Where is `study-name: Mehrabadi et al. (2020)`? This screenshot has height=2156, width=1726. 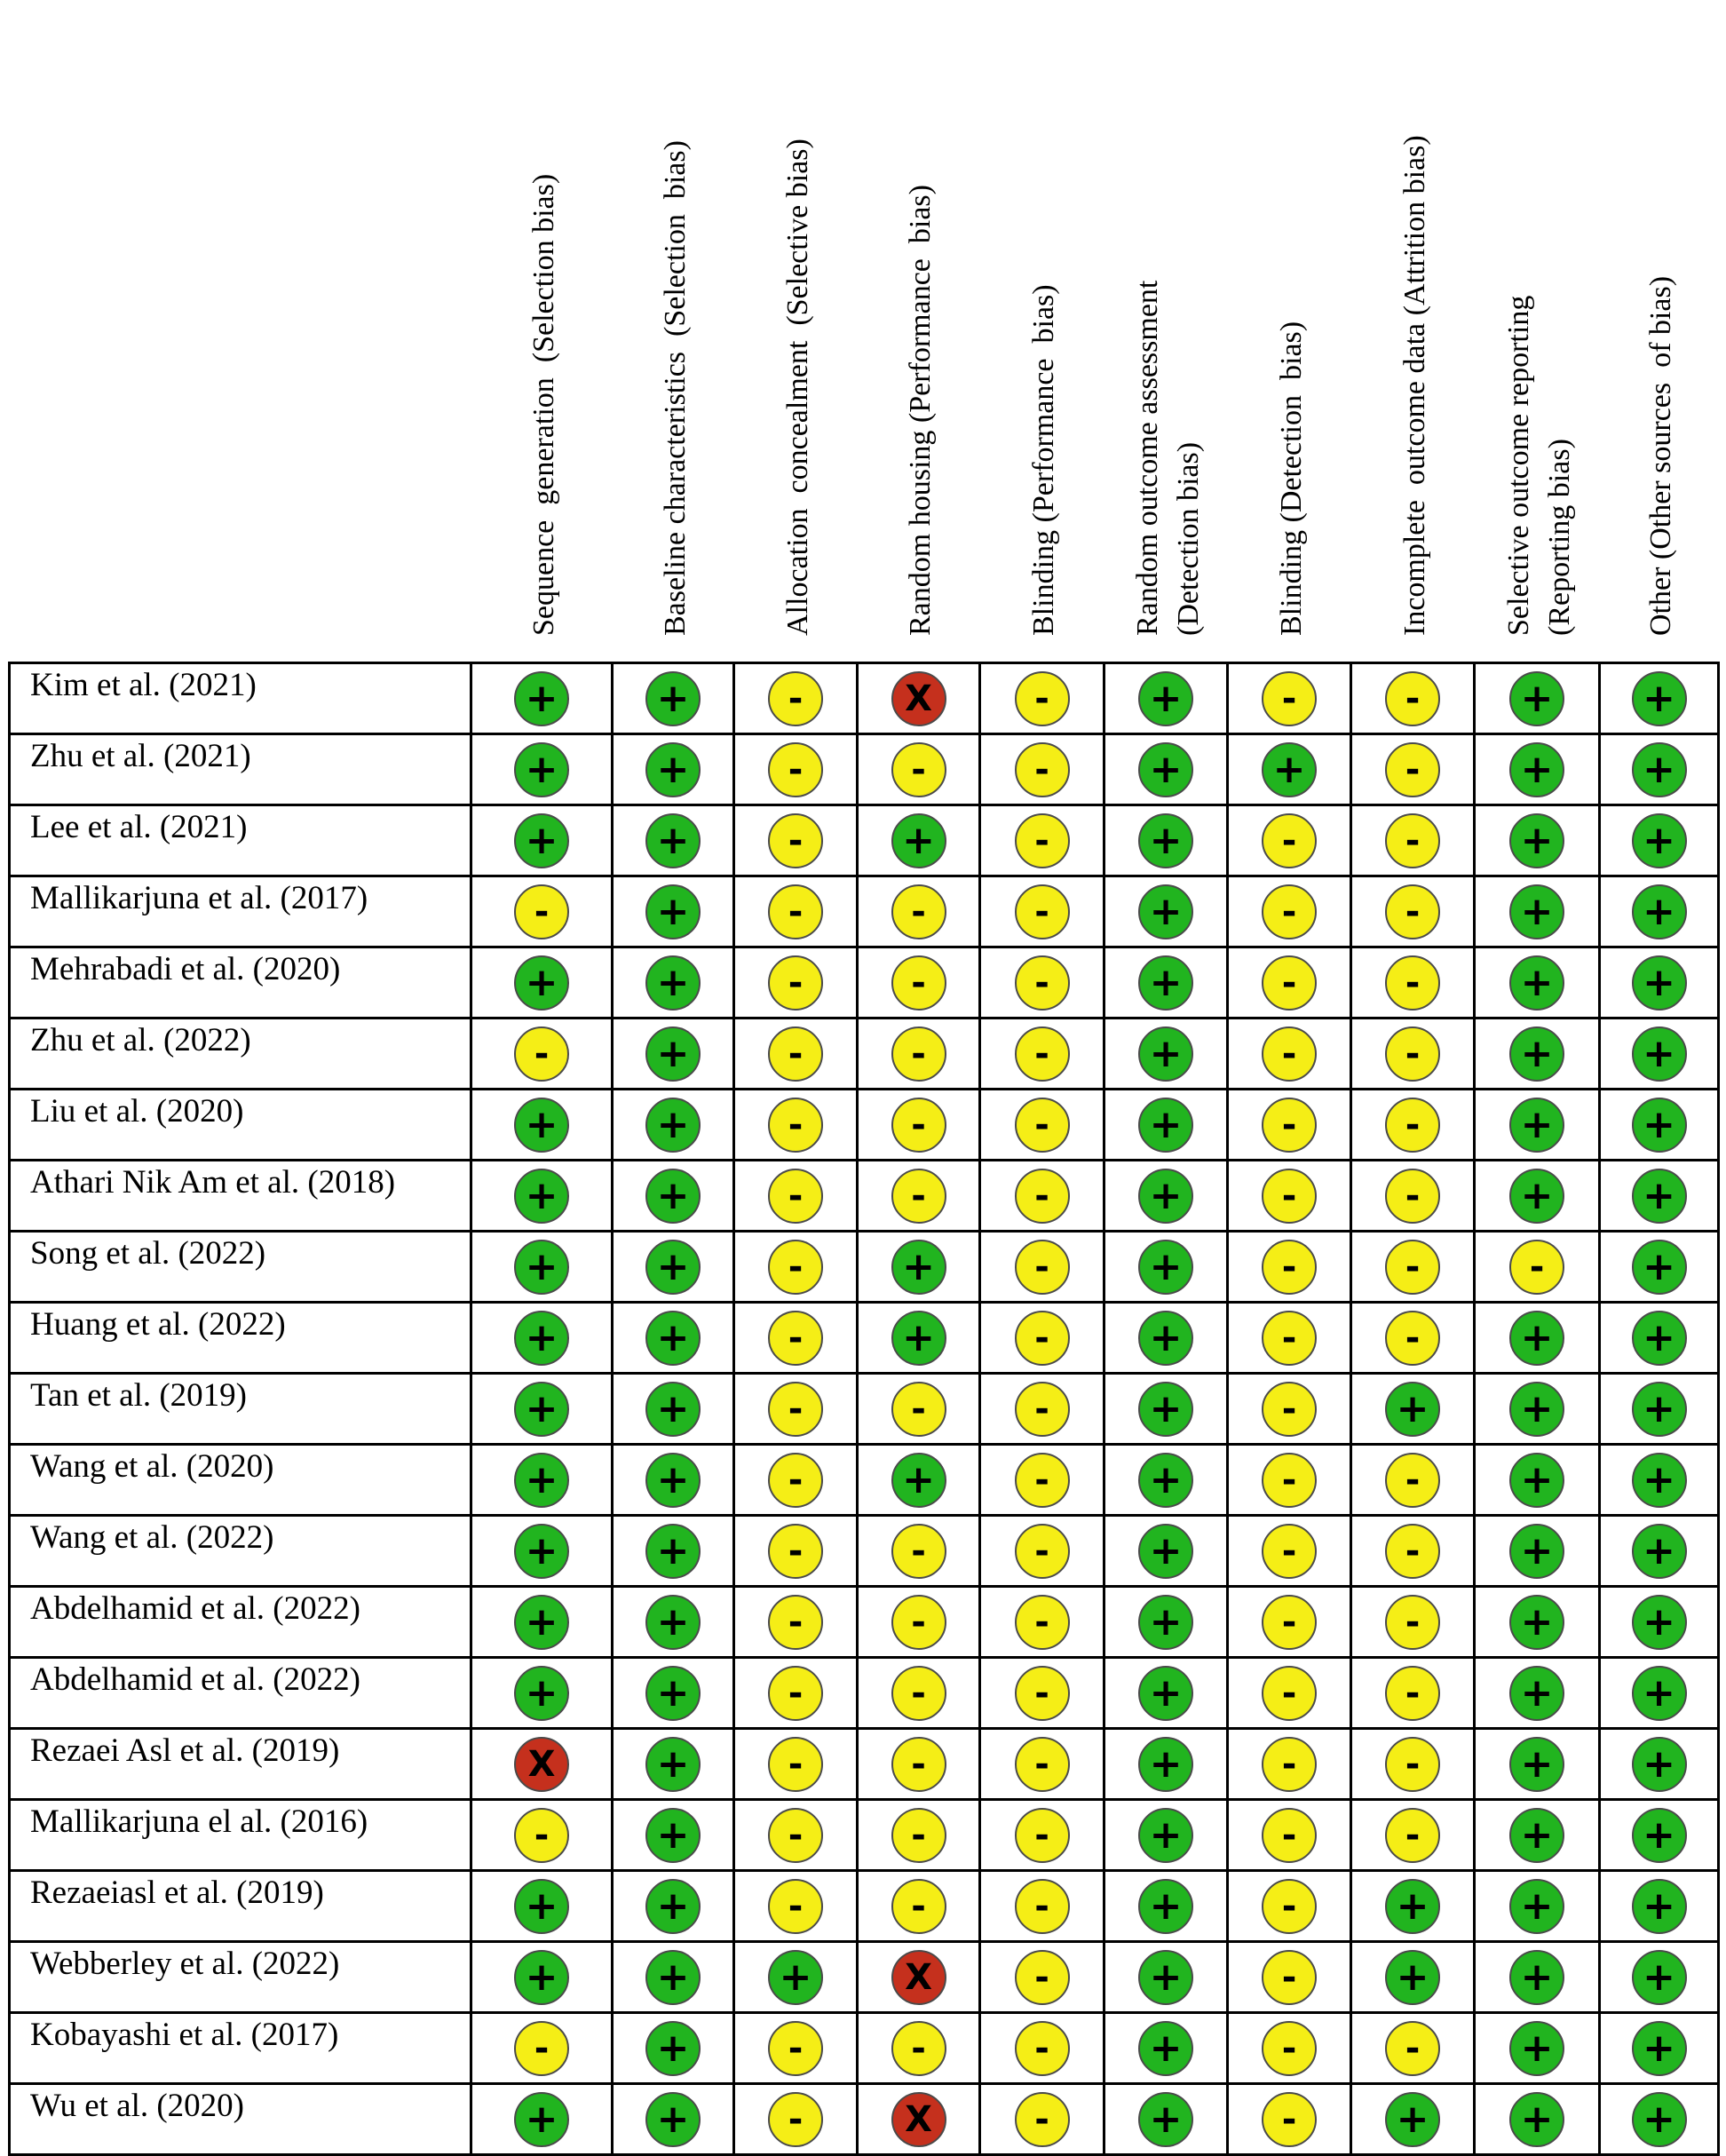
study-name: Mehrabadi et al. (2020) is located at coordinates (240, 982).